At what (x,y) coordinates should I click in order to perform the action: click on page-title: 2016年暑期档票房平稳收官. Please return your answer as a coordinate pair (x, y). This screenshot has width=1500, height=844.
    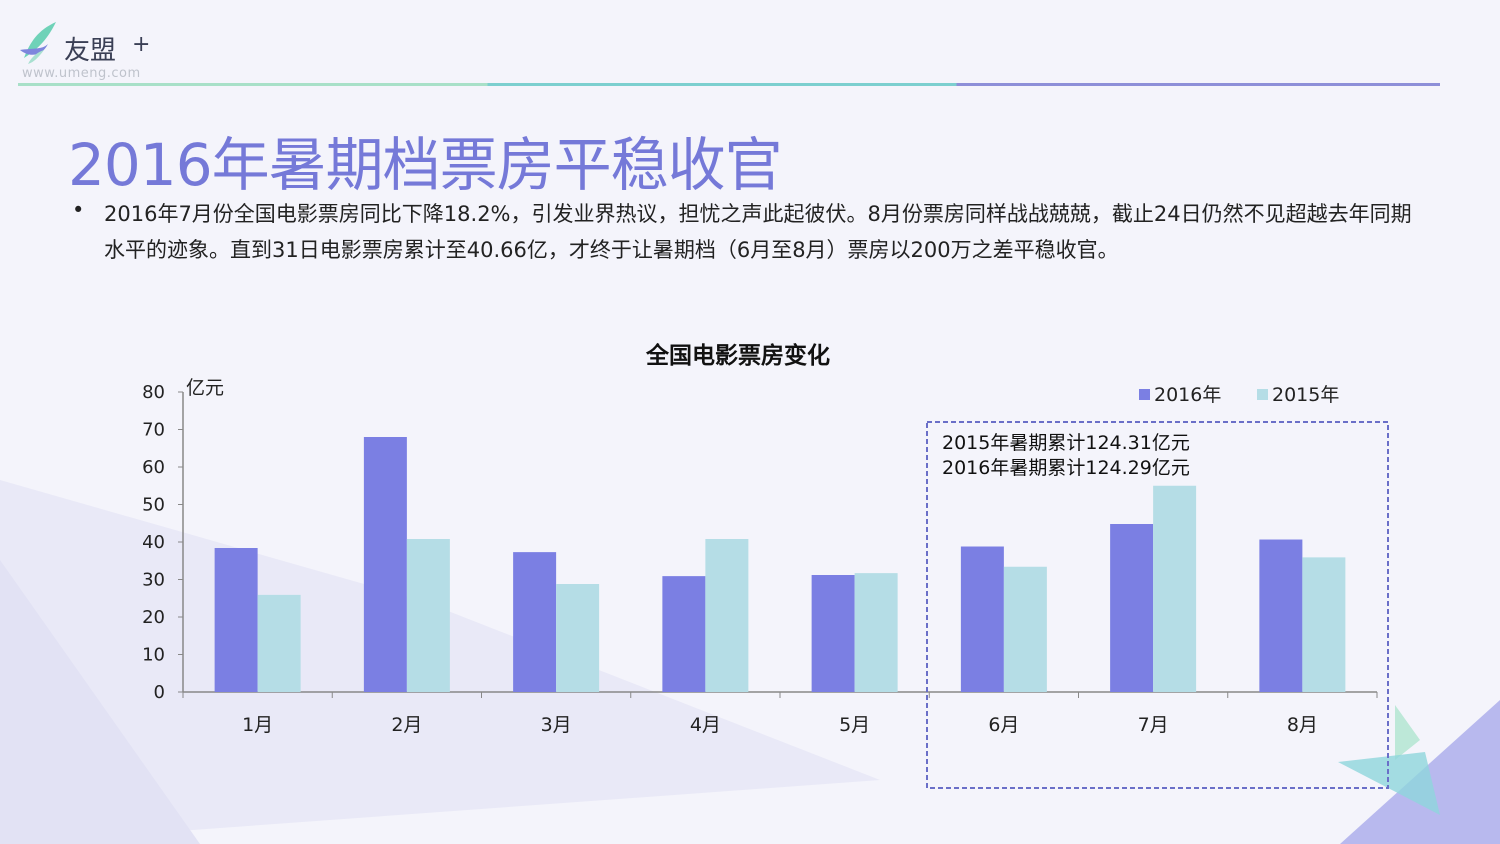
    Looking at the image, I should click on (425, 165).